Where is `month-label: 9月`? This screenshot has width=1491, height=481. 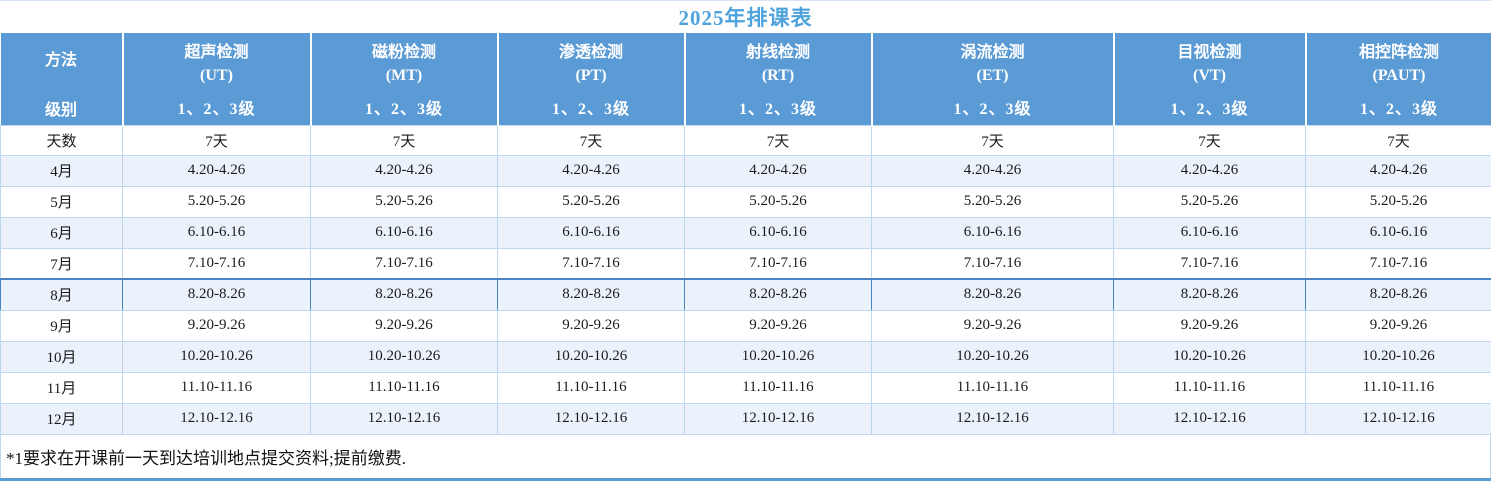
month-label: 9月 is located at coordinates (61, 325).